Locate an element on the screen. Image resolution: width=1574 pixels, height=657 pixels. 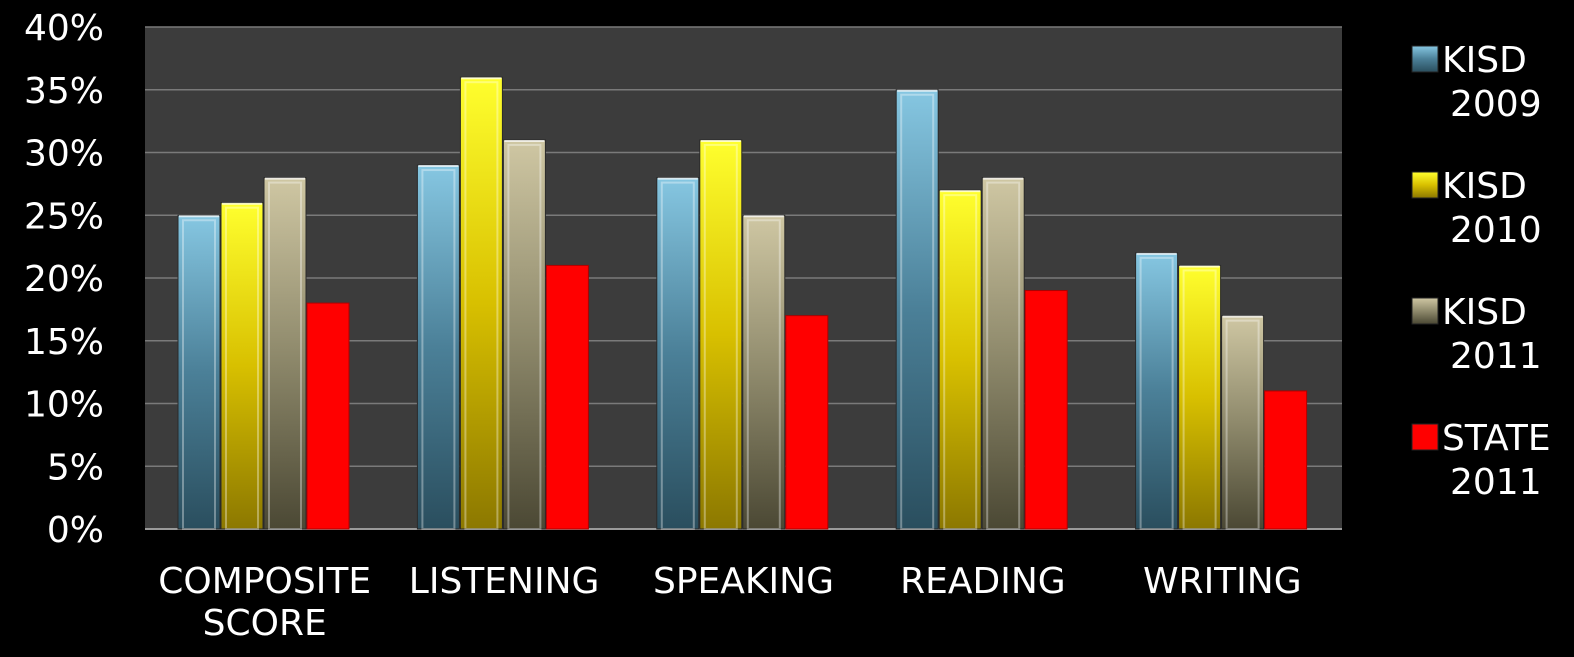
y-tick-label: 5% is located at coordinates (75, 467).